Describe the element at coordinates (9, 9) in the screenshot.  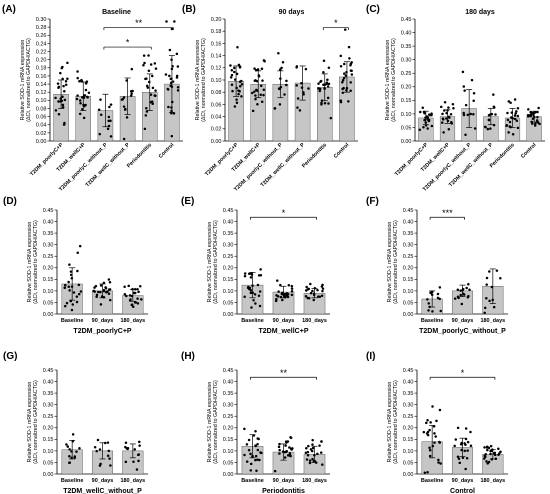
I see `panel-letter: (A)` at that location.